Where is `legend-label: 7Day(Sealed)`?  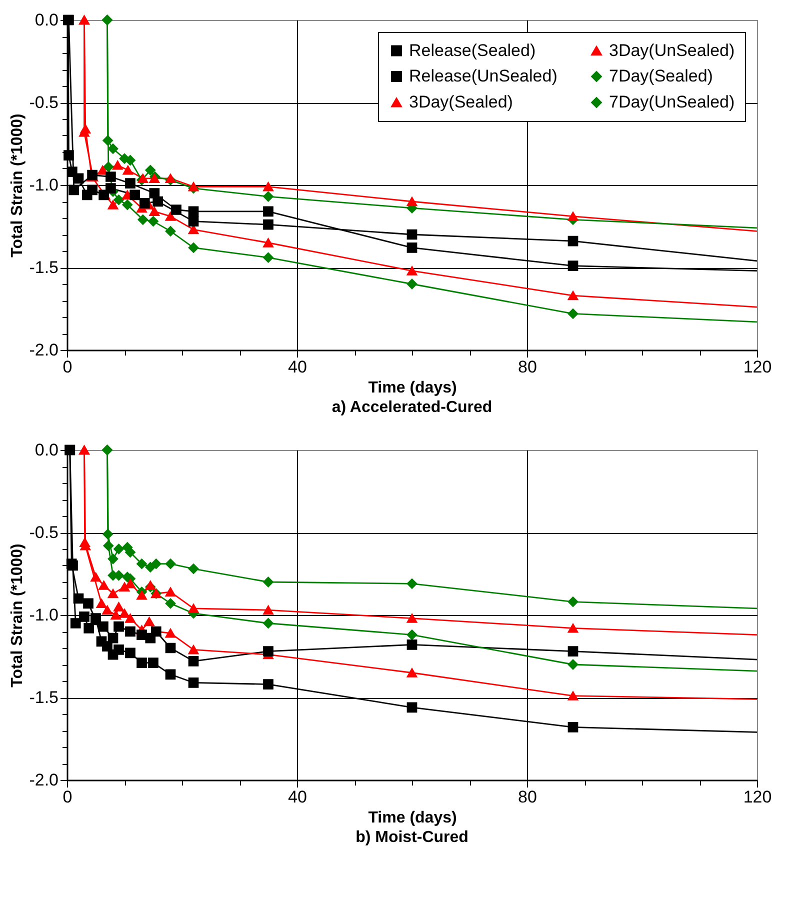
legend-label: 7Day(Sealed) is located at coordinates (661, 76).